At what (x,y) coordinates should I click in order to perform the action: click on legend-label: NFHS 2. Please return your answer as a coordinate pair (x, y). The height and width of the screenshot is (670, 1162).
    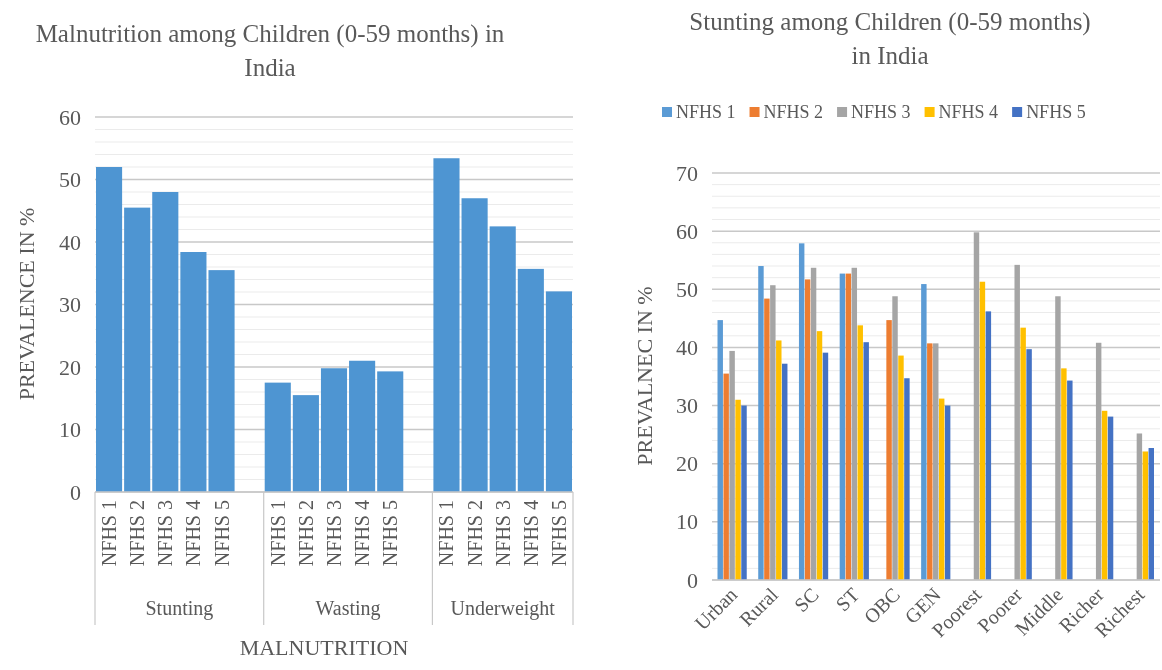
    Looking at the image, I should click on (793, 112).